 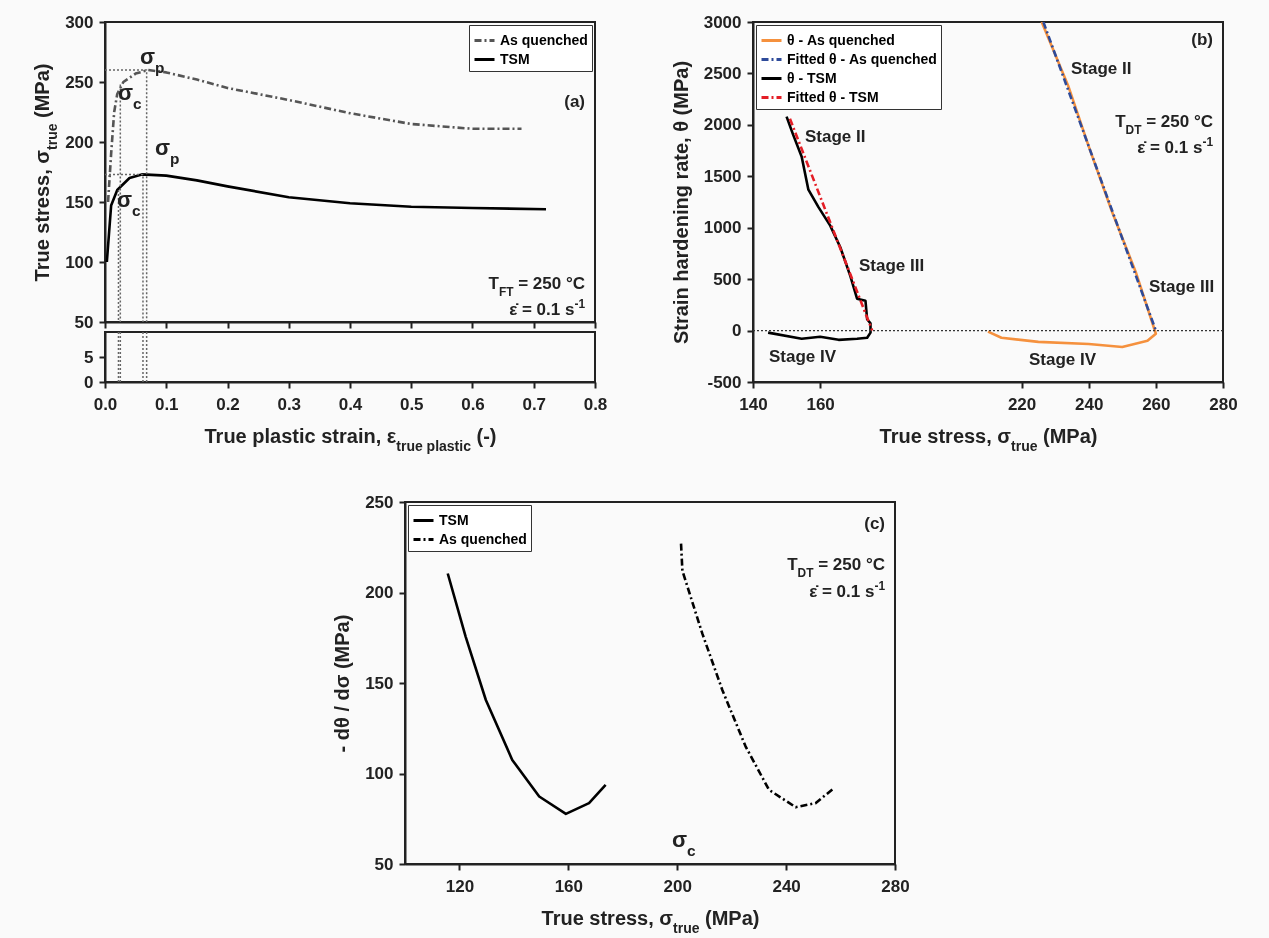 I want to click on x-tick-label: 0.5, so click(x=411, y=404).